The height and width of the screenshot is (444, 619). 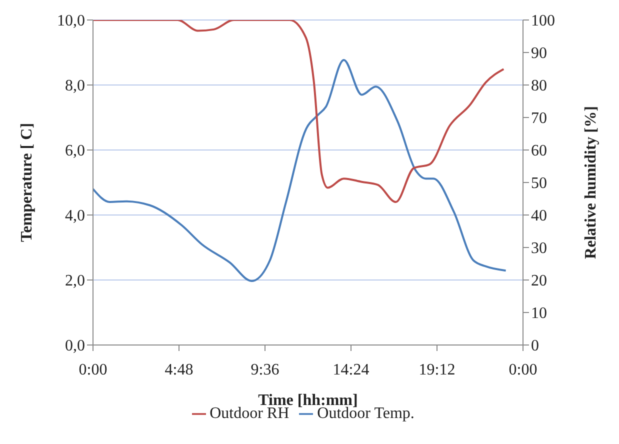 I want to click on y2-tick-label: 100, so click(x=543, y=21).